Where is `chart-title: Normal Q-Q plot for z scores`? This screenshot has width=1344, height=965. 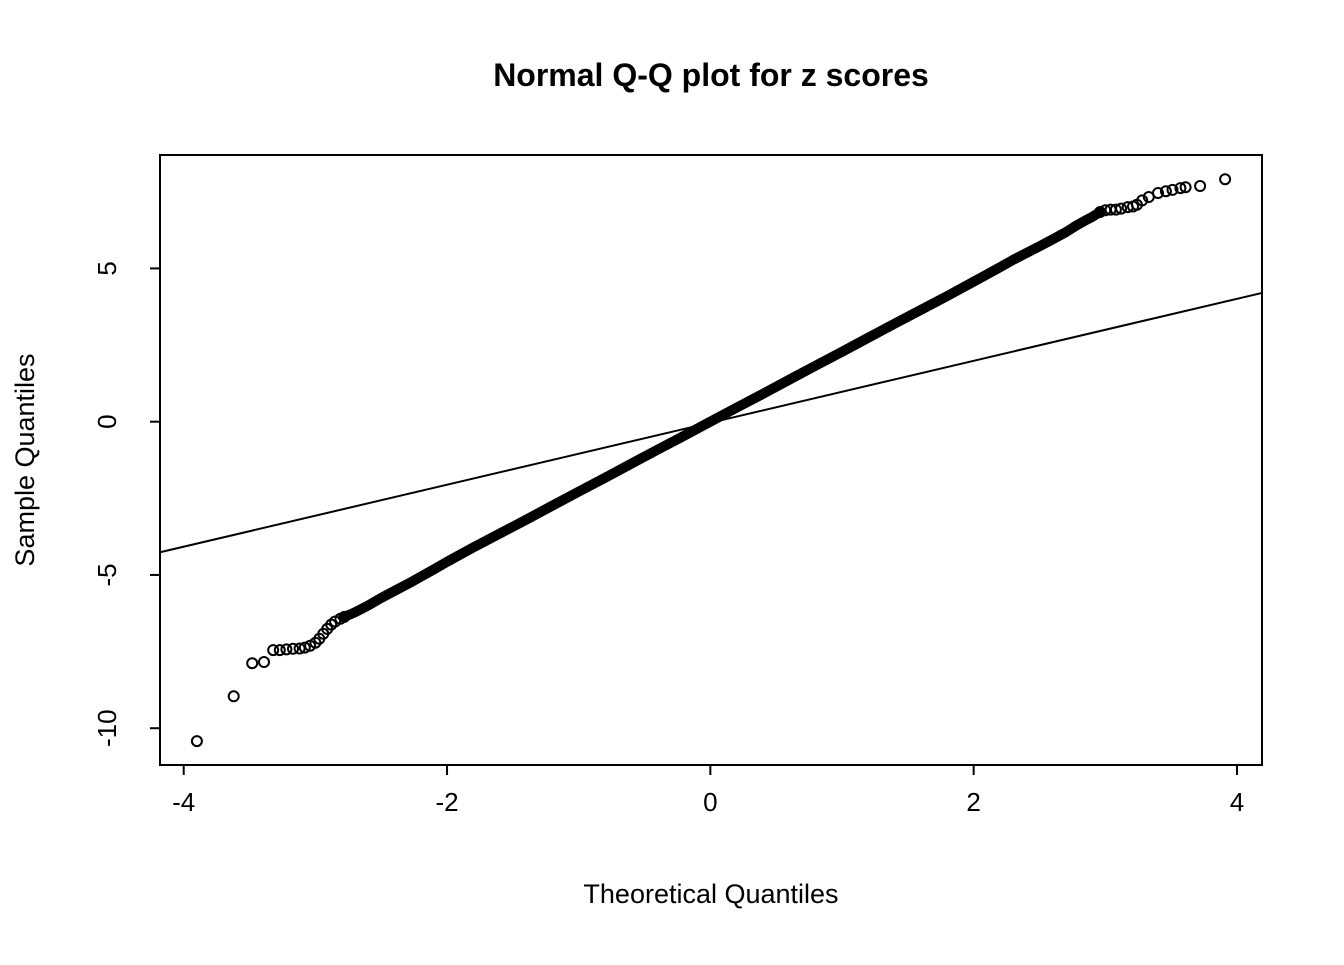 chart-title: Normal Q-Q plot for z scores is located at coordinates (711, 75).